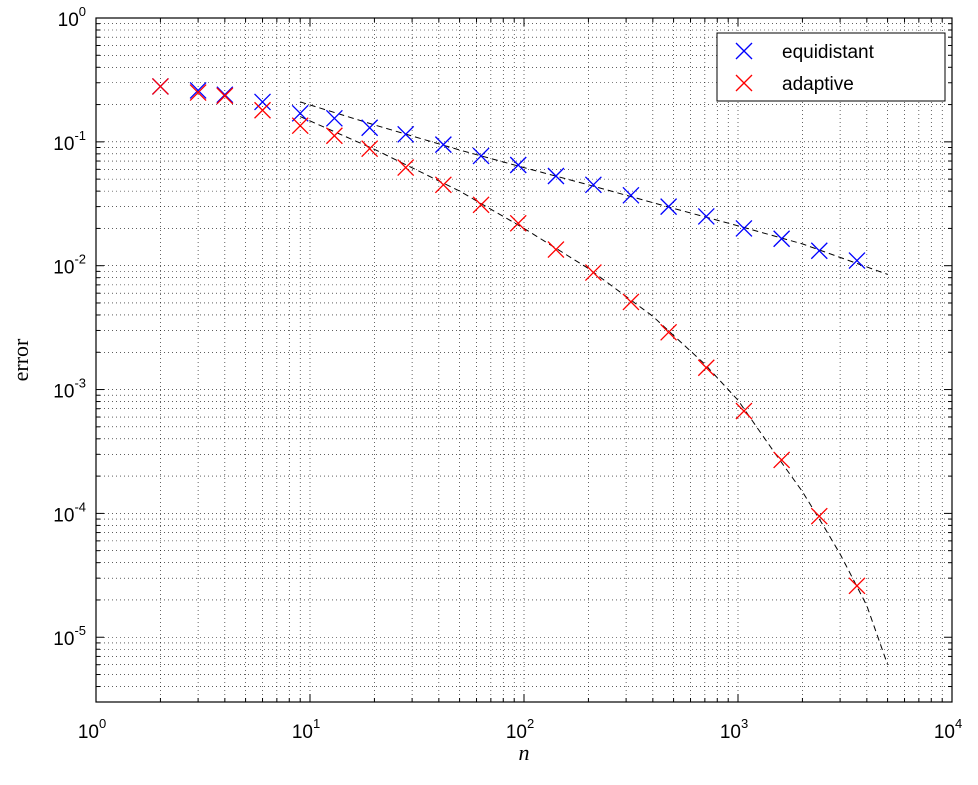  I want to click on legend-marker-equidistant, so click(744, 51).